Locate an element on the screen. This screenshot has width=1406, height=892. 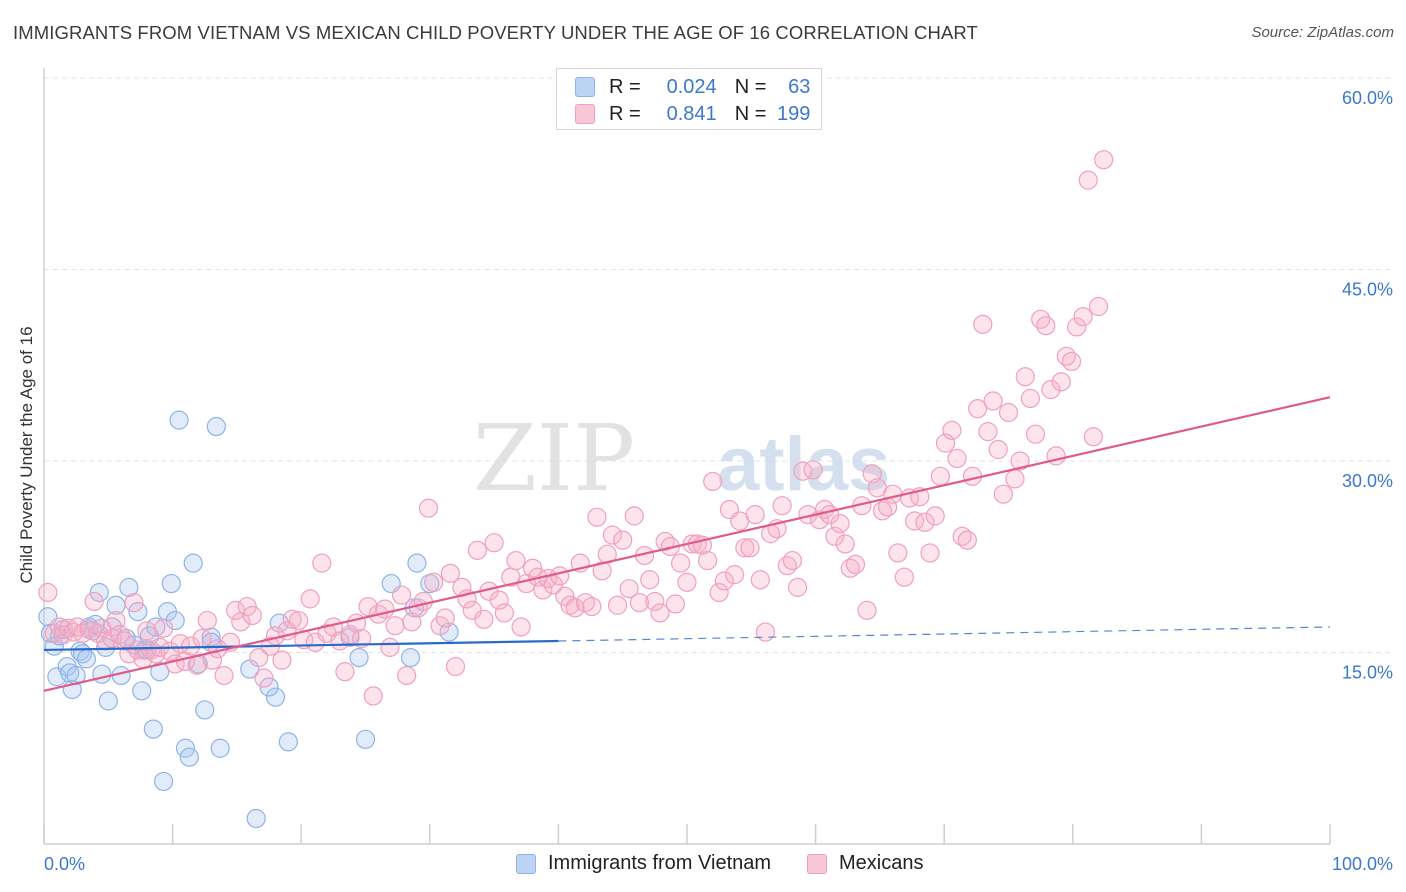
x-tick-label-max: 100.0% is located at coordinates (1362, 864).